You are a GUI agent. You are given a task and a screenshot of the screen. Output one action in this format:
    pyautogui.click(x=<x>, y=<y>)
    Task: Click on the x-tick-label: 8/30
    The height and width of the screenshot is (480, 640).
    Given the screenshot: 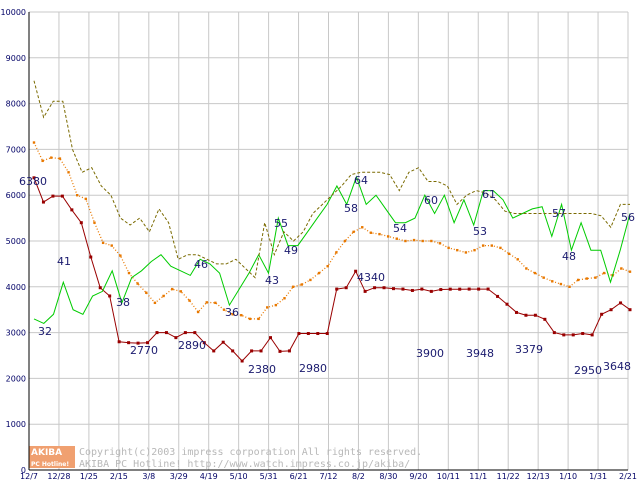 What is the action you would take?
    pyautogui.click(x=388, y=476)
    